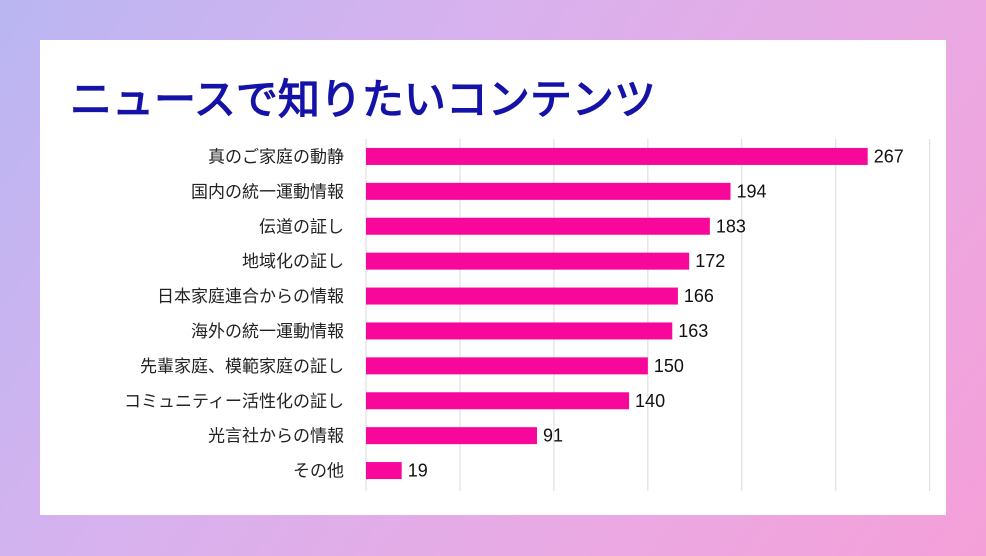 The height and width of the screenshot is (556, 986). I want to click on data-label: 183, so click(731, 226).